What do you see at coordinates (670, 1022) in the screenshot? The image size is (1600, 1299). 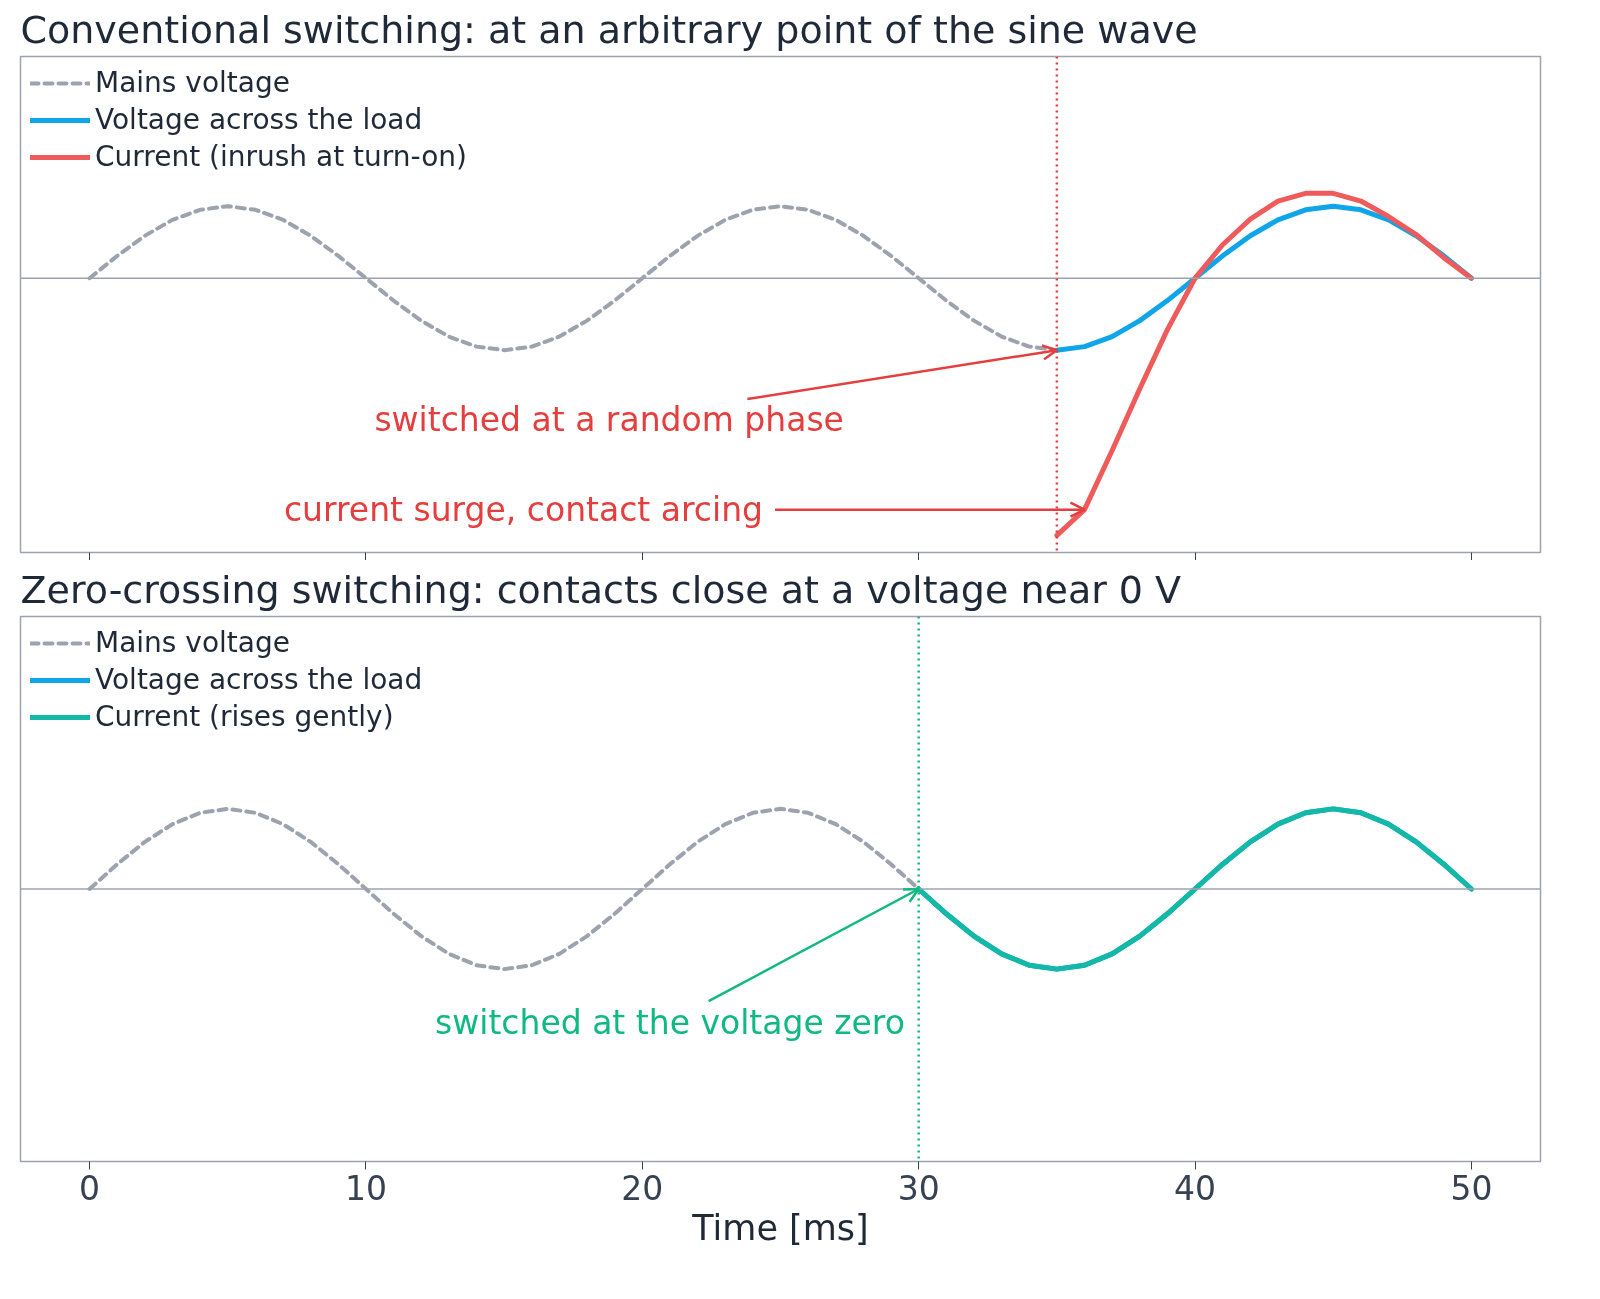 I see `annotation: switched at the voltage zero` at bounding box center [670, 1022].